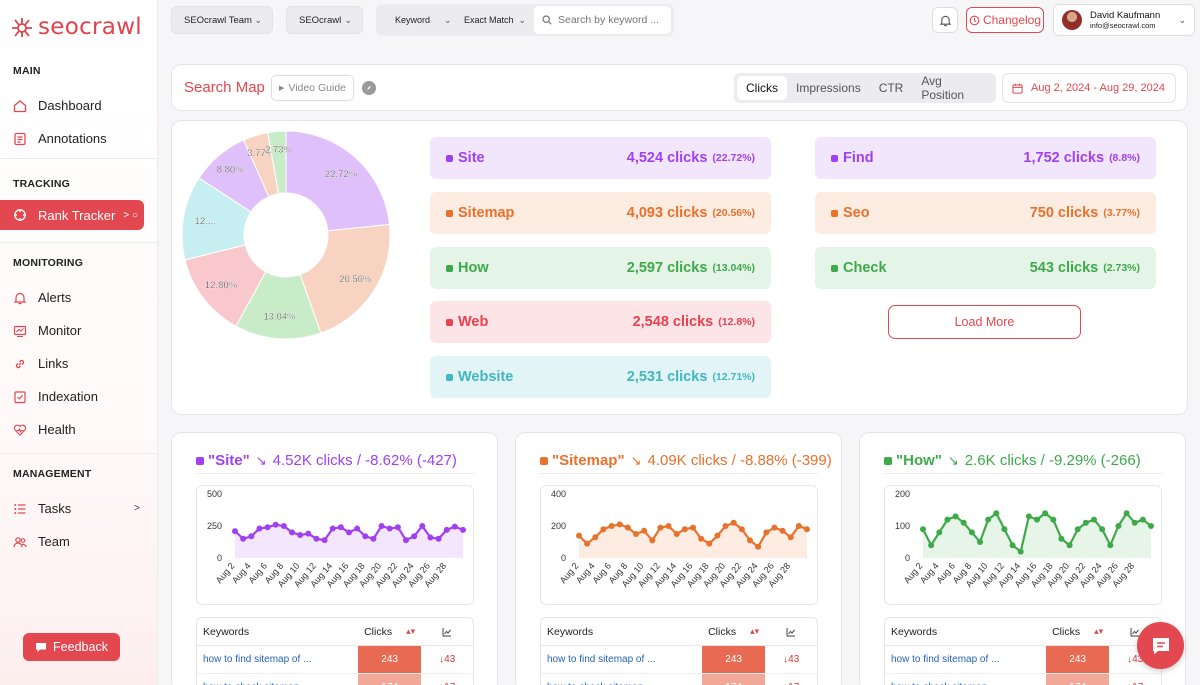  I want to click on logo: seocrawl, so click(76, 27).